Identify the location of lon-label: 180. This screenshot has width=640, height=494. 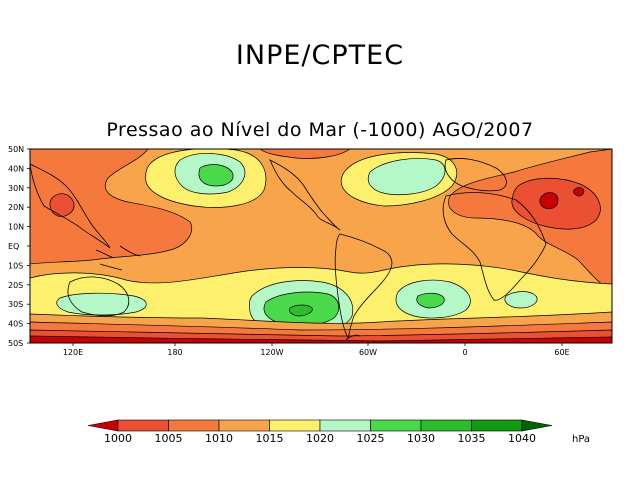
(174, 352).